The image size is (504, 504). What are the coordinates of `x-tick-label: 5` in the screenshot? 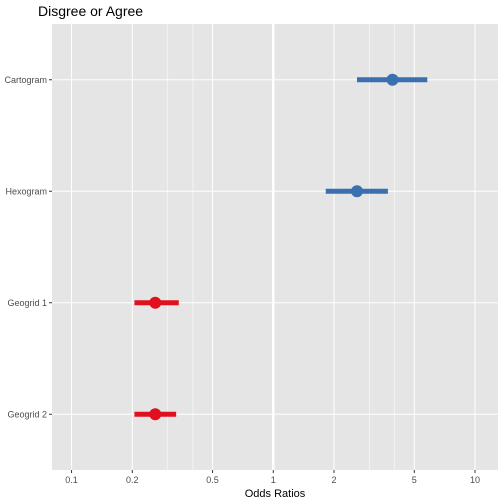 It's located at (414, 480).